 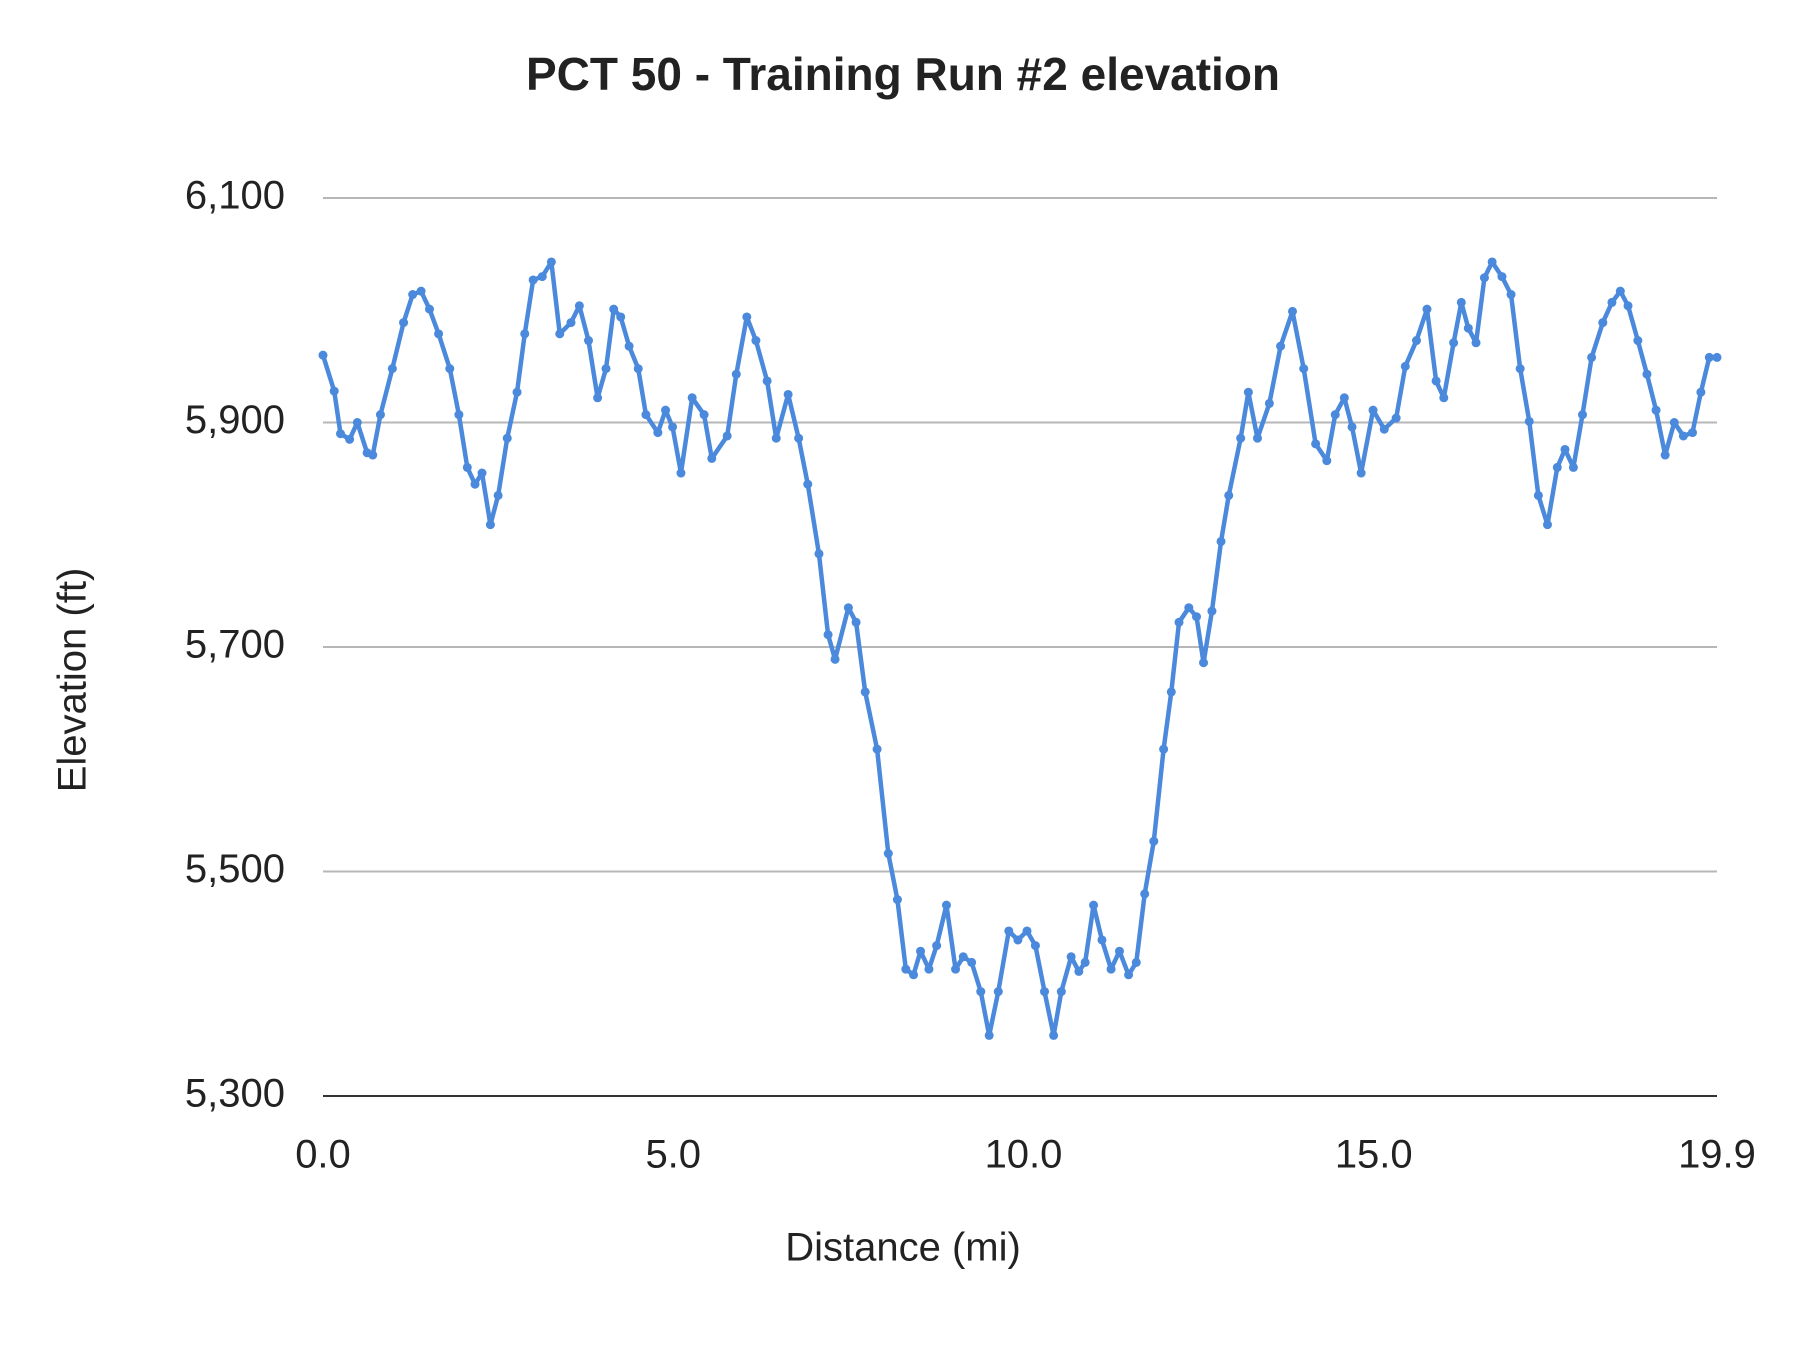 I want to click on x-tick-label: 15.0, so click(x=1374, y=1155).